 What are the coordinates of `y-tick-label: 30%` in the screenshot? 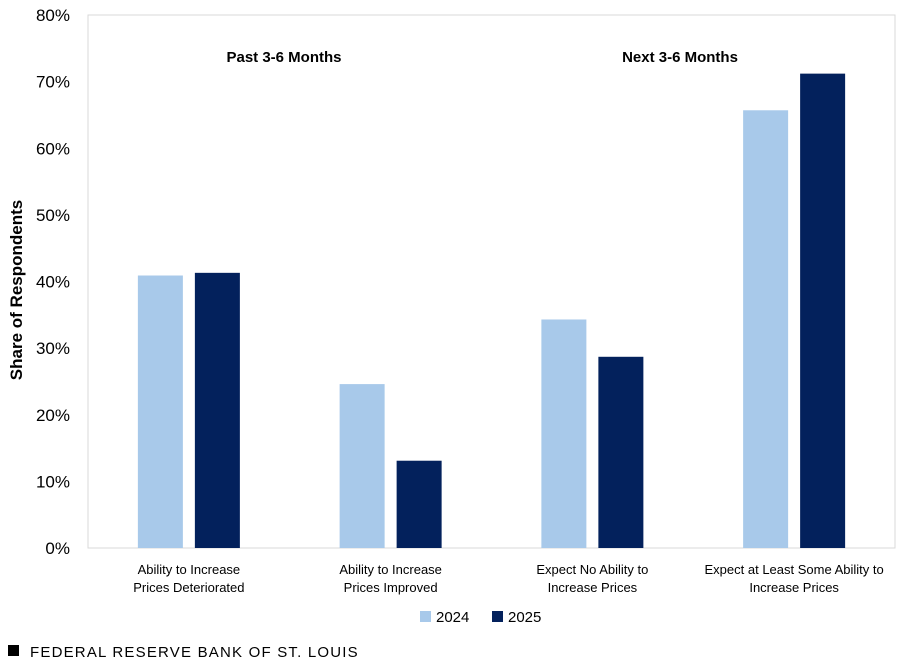 It's located at (53, 348).